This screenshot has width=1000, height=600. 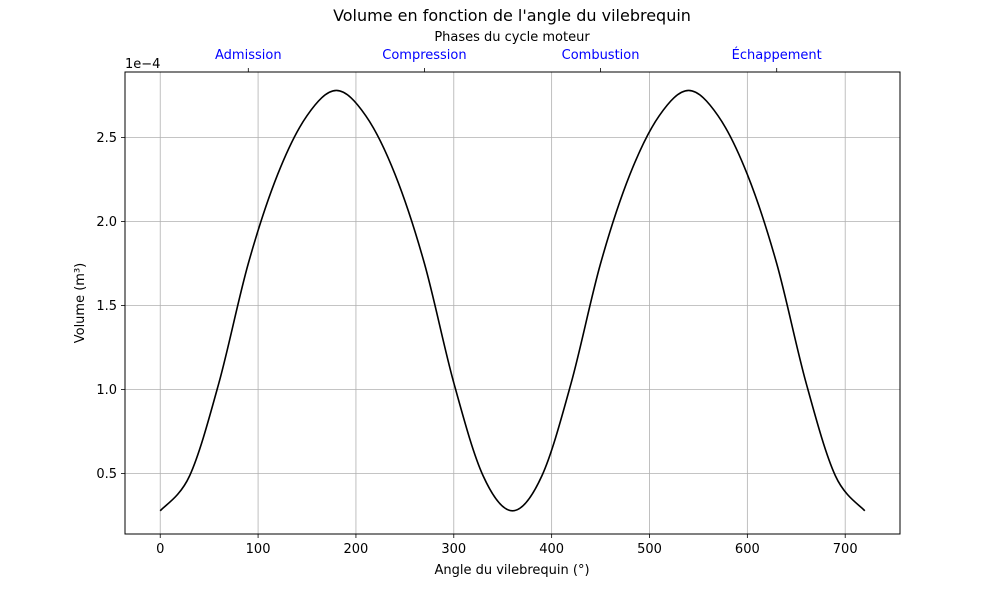 I want to click on top-tick-label: Combustion, so click(x=601, y=55).